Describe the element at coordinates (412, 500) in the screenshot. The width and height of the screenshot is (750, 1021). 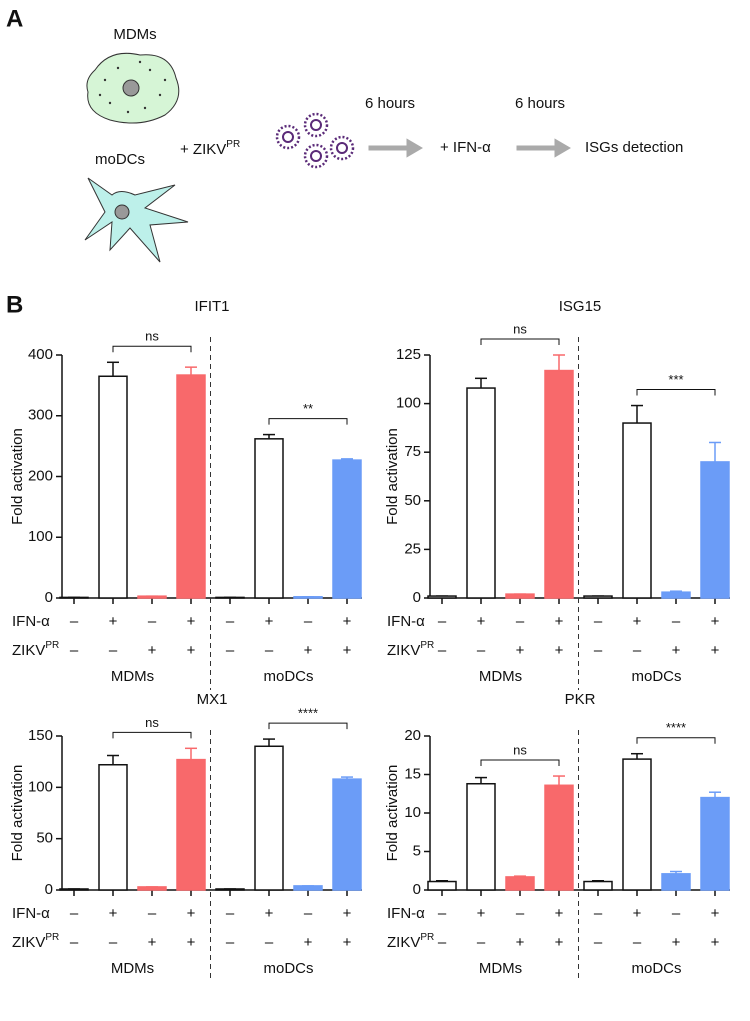
I see `y-tick-label: 50` at that location.